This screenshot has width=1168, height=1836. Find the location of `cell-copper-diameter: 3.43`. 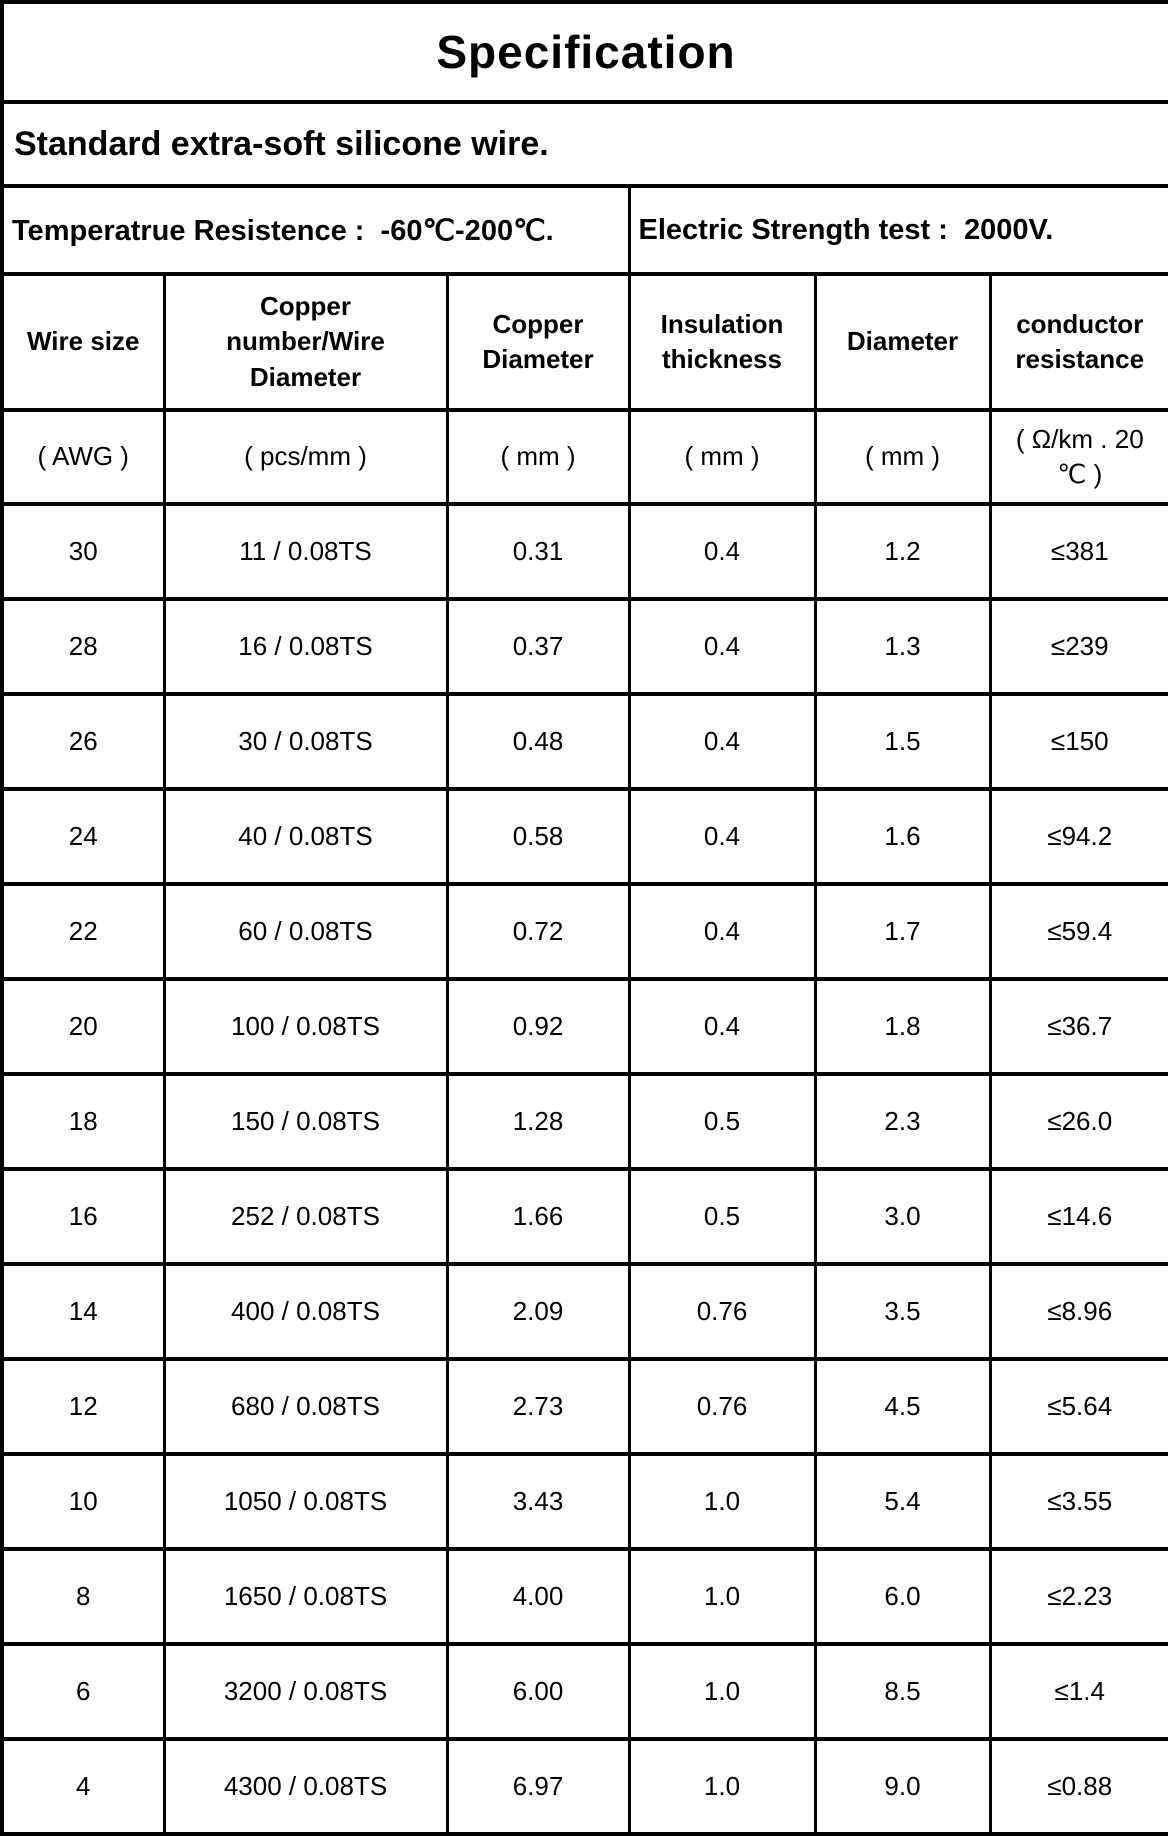

cell-copper-diameter: 3.43 is located at coordinates (538, 1501).